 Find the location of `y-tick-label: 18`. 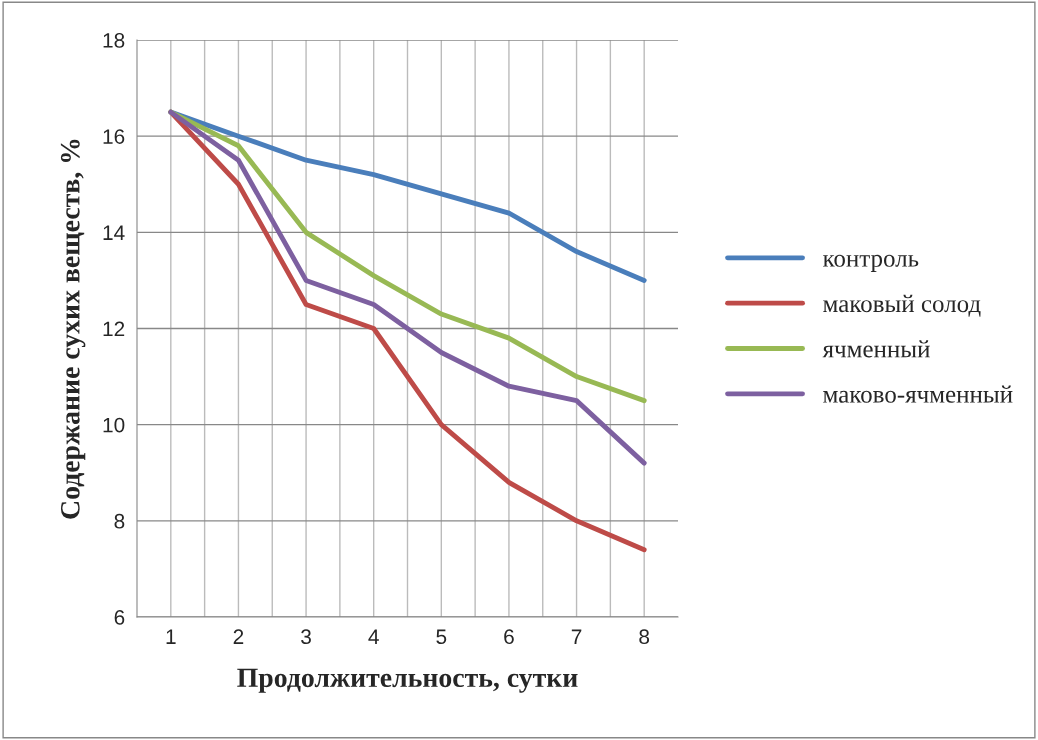

y-tick-label: 18 is located at coordinates (114, 40).